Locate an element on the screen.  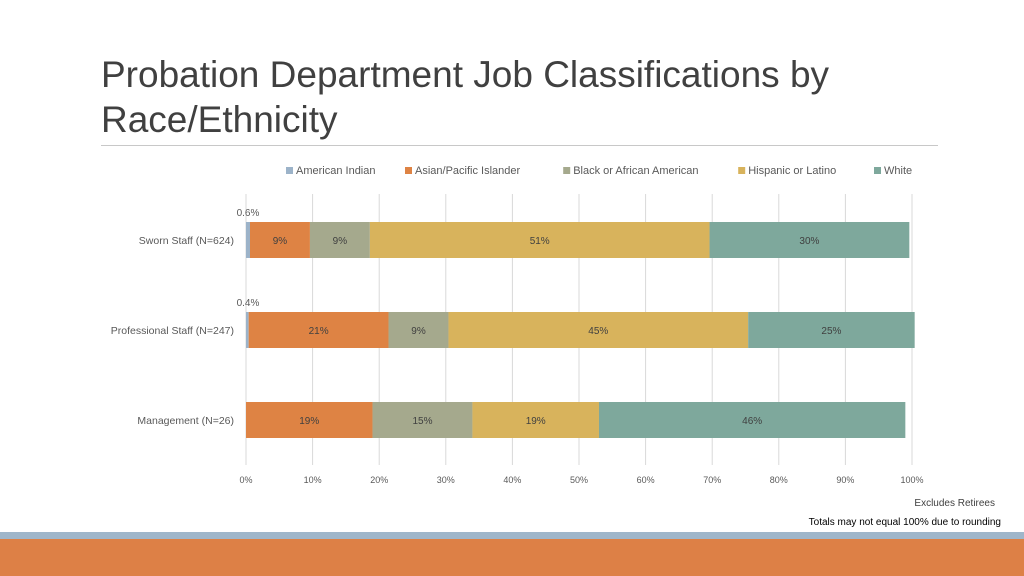
x-tick-label: 40% is located at coordinates (512, 480).